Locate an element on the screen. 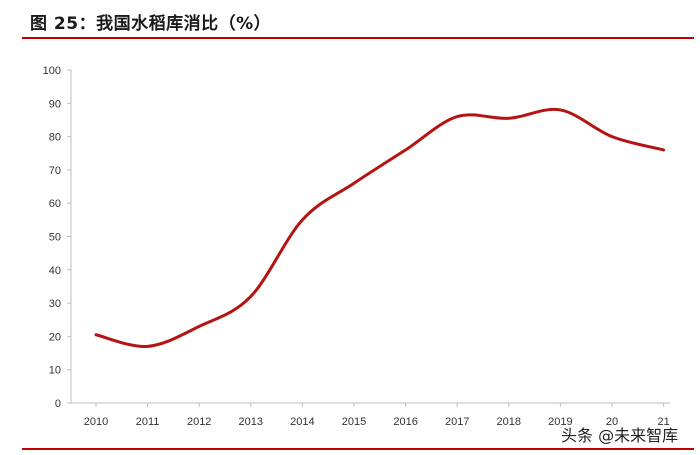 The height and width of the screenshot is (455, 700). x-tick-label: 2018 is located at coordinates (509, 422).